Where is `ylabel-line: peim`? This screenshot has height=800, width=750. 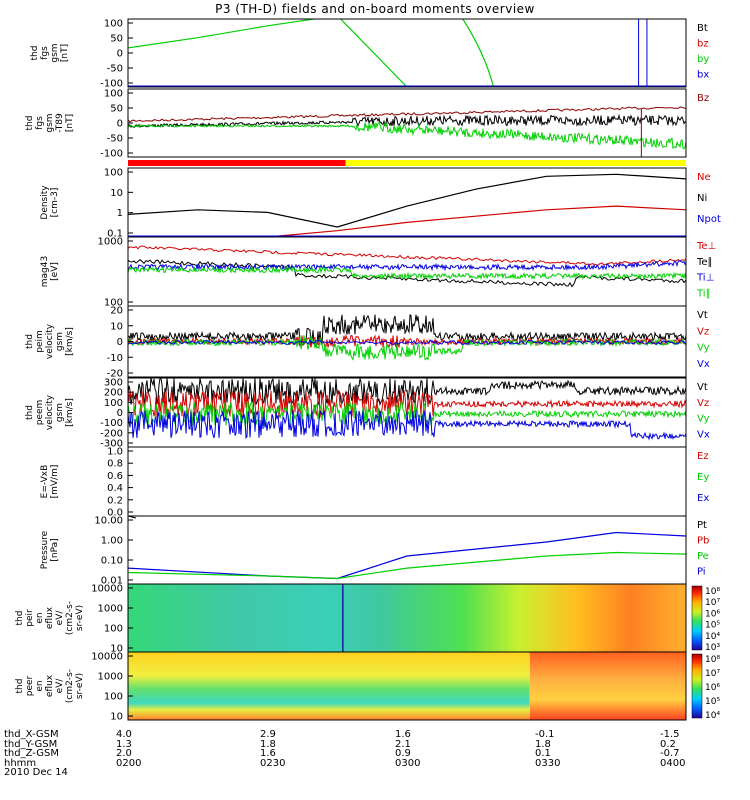 ylabel-line: peim is located at coordinates (40, 341).